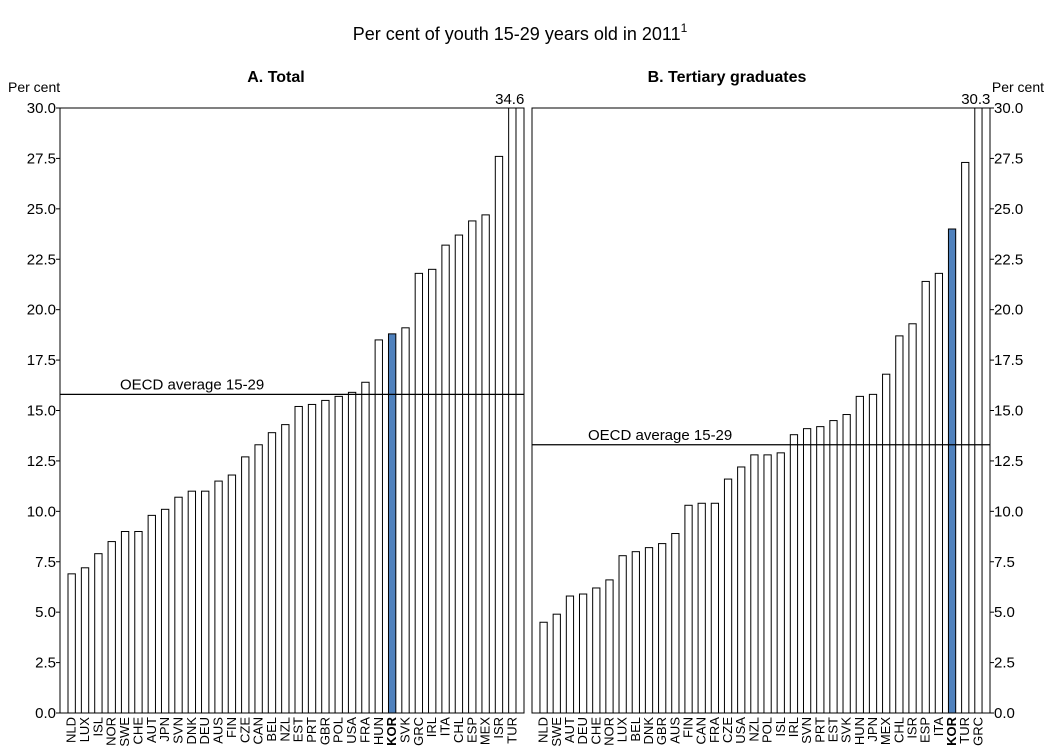 The width and height of the screenshot is (1050, 749). What do you see at coordinates (688, 727) in the screenshot?
I see `xtick-label-b-fin: FIN` at bounding box center [688, 727].